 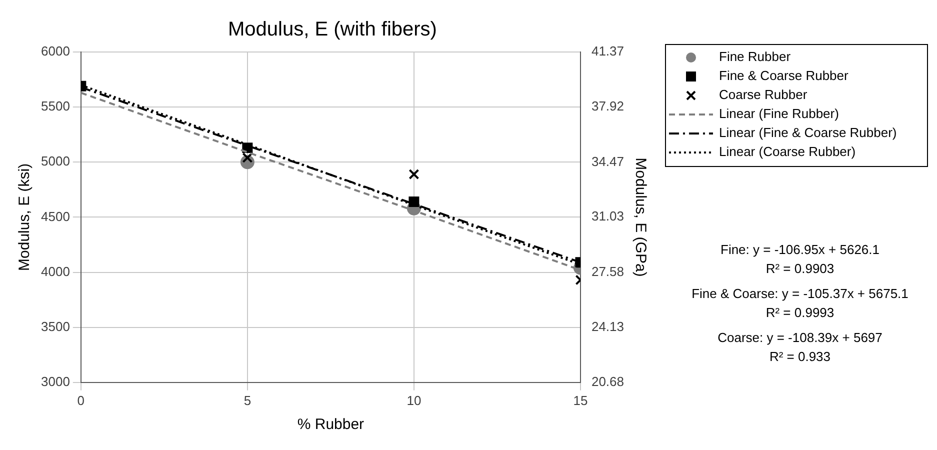 What do you see at coordinates (414, 400) in the screenshot?
I see `x-tick-label: 10` at bounding box center [414, 400].